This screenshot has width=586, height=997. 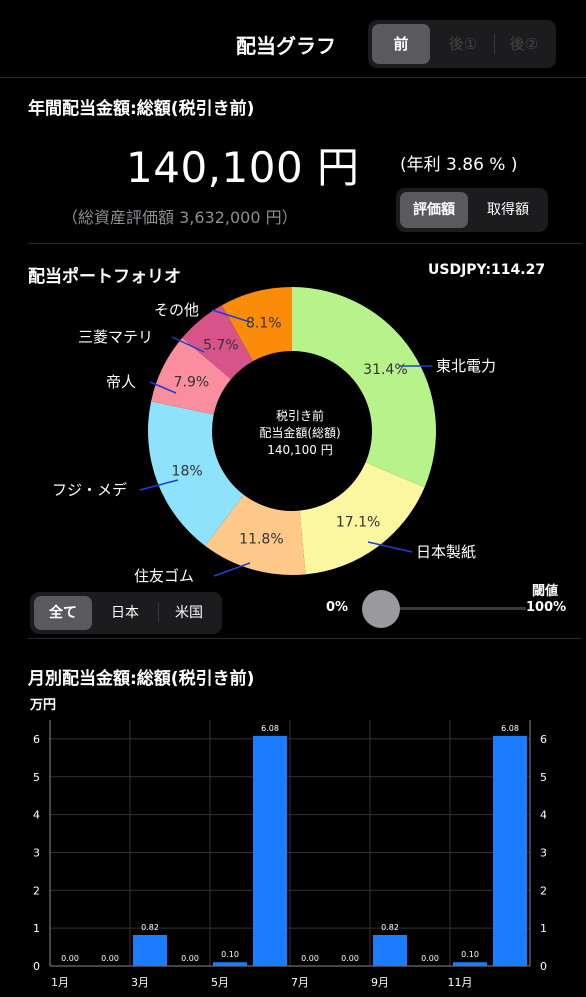 What do you see at coordinates (36, 777) in the screenshot?
I see `y-tick-label-left: 5` at bounding box center [36, 777].